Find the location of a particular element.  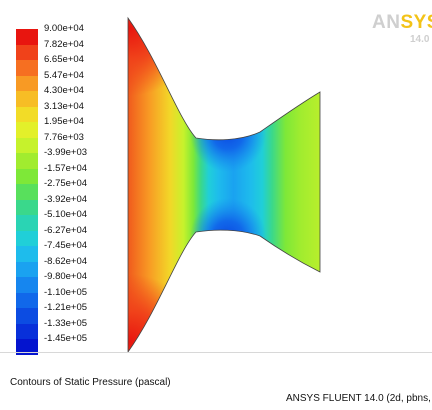

colorbar-tick-label: 6.65e+04 is located at coordinates (64, 59).